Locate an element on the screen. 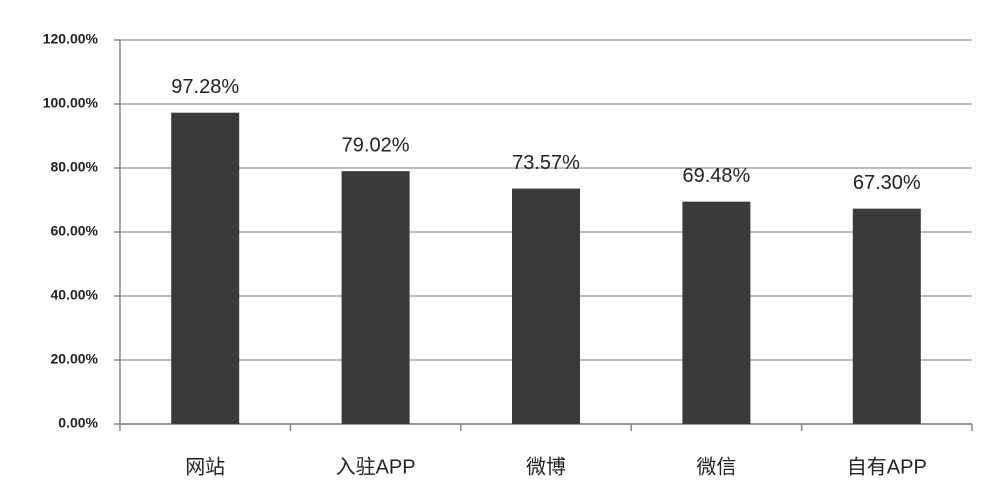 This screenshot has height=500, width=1000. y-tick-label: 20.00% is located at coordinates (75, 359).